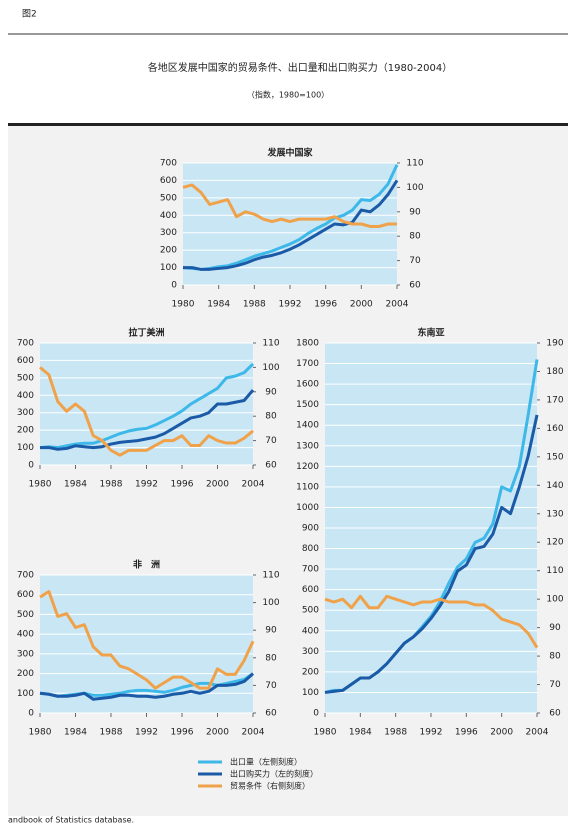 The image size is (576, 832). I want to click on y-tick-label: 1600, so click(307, 385).